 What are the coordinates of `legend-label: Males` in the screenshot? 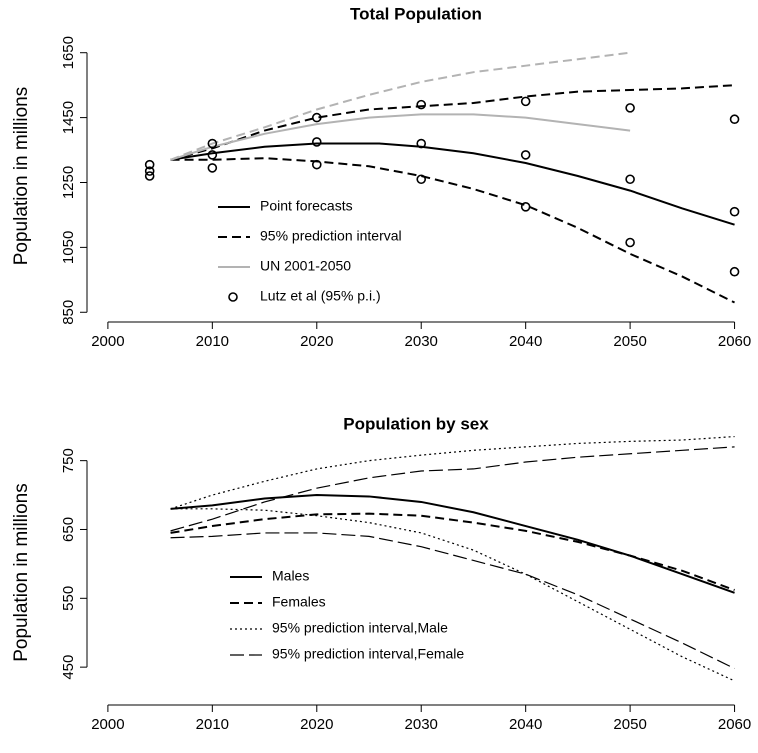 It's located at (290, 576).